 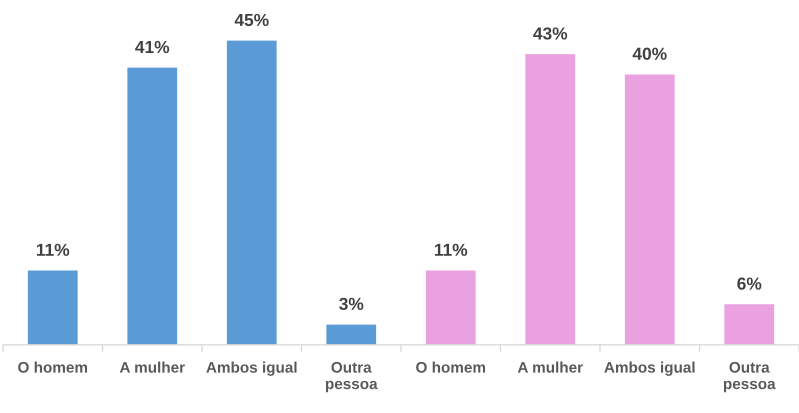 I want to click on data-label: 40%, so click(x=649, y=54).